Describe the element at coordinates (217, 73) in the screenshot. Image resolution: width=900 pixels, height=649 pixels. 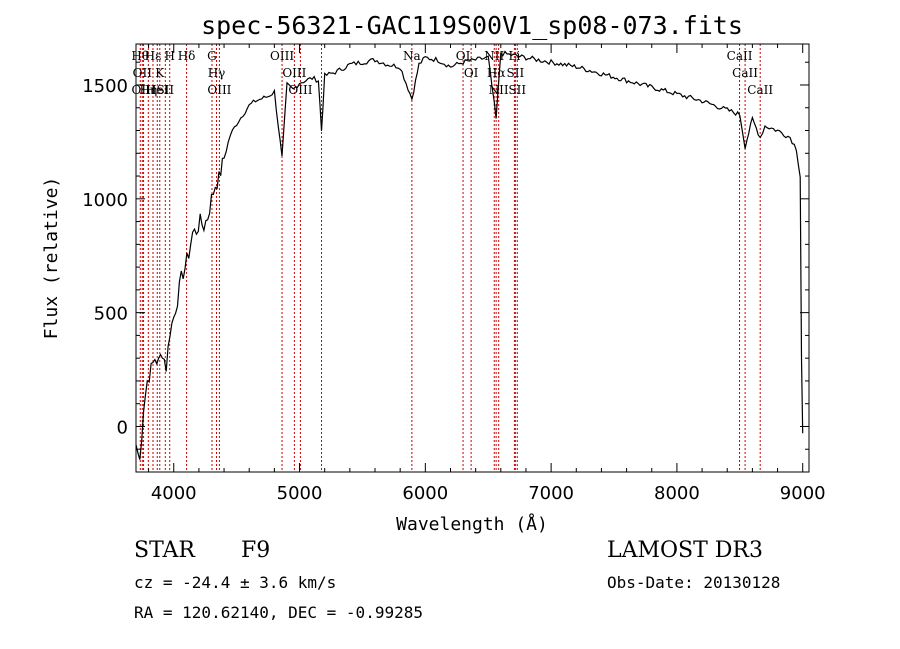
I see `line-label: Hγ` at that location.